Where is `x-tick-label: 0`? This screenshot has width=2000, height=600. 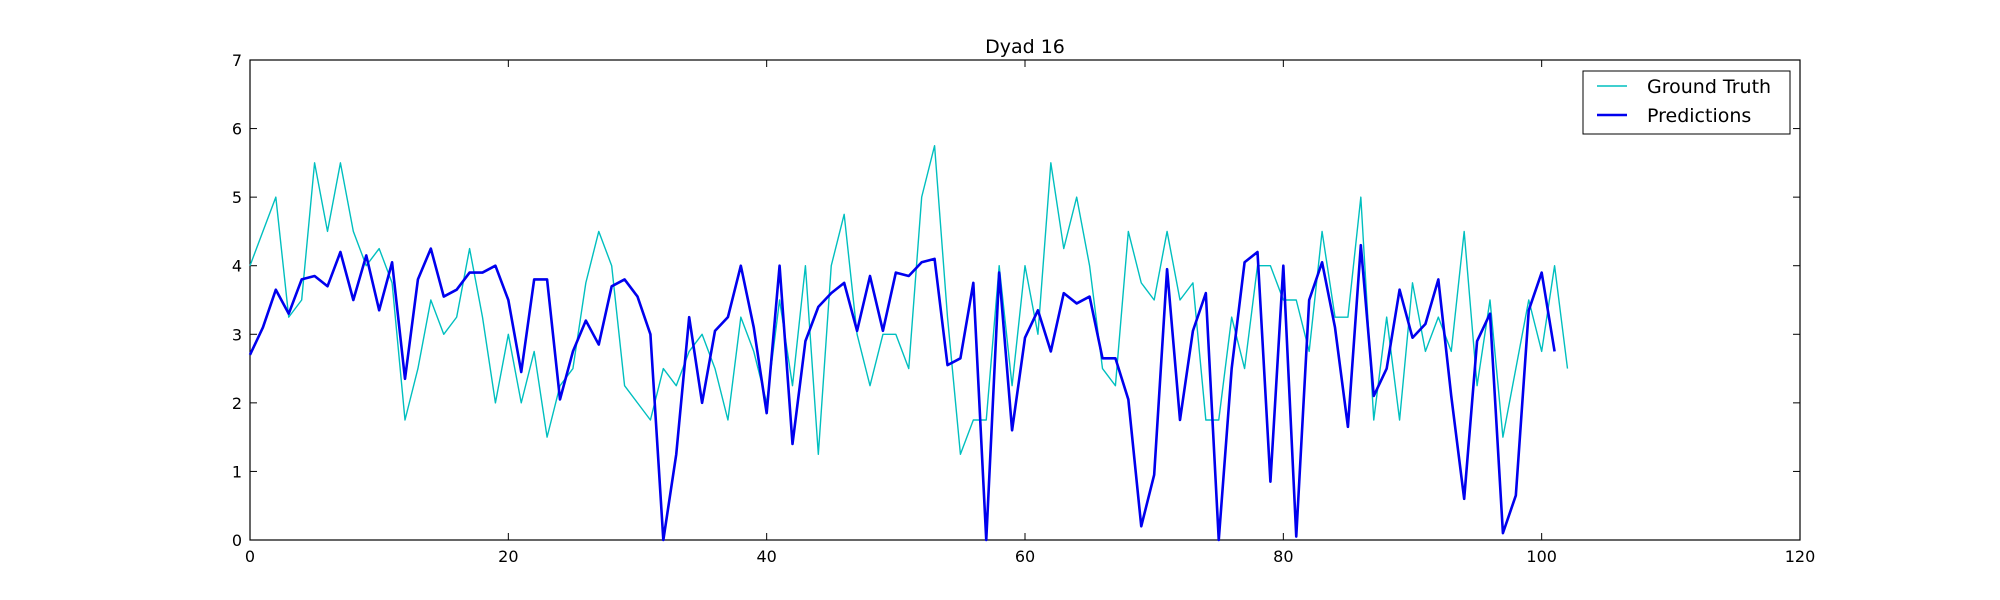
x-tick-label: 0 is located at coordinates (250, 556).